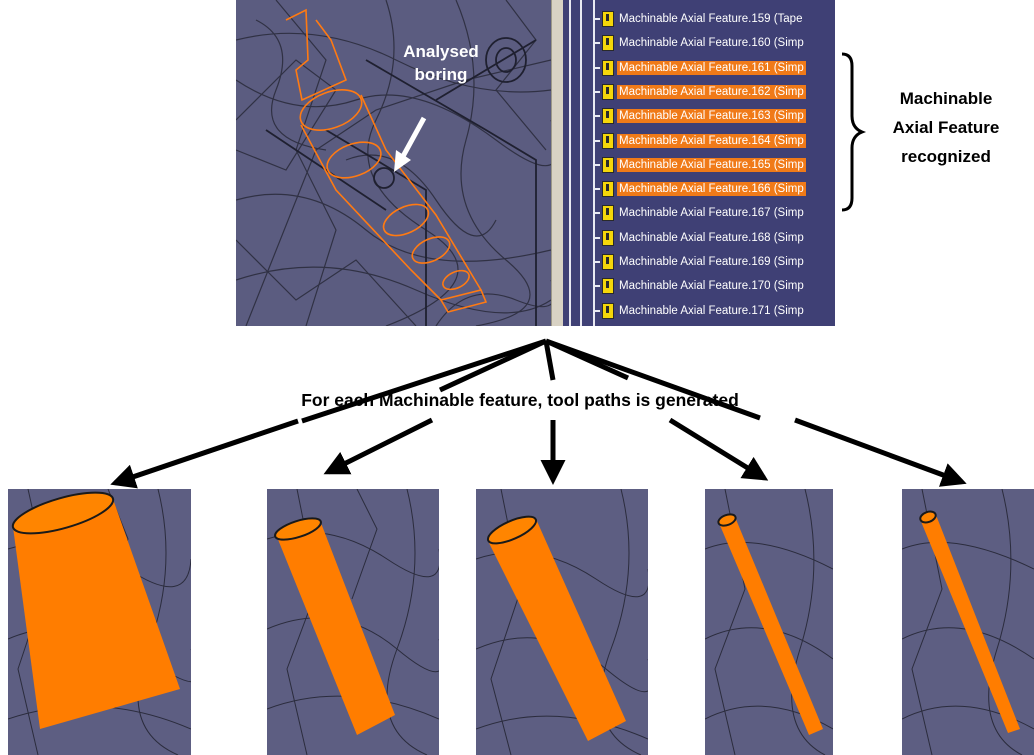  I want to click on tree-item: Machinable Axial Feature.165 (Simp, so click(699, 165).